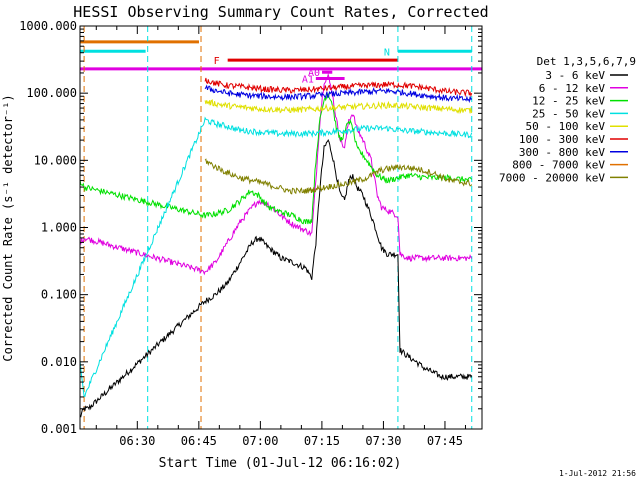 The height and width of the screenshot is (480, 640). I want to click on y-tick-label: 1.000, so click(59, 228).